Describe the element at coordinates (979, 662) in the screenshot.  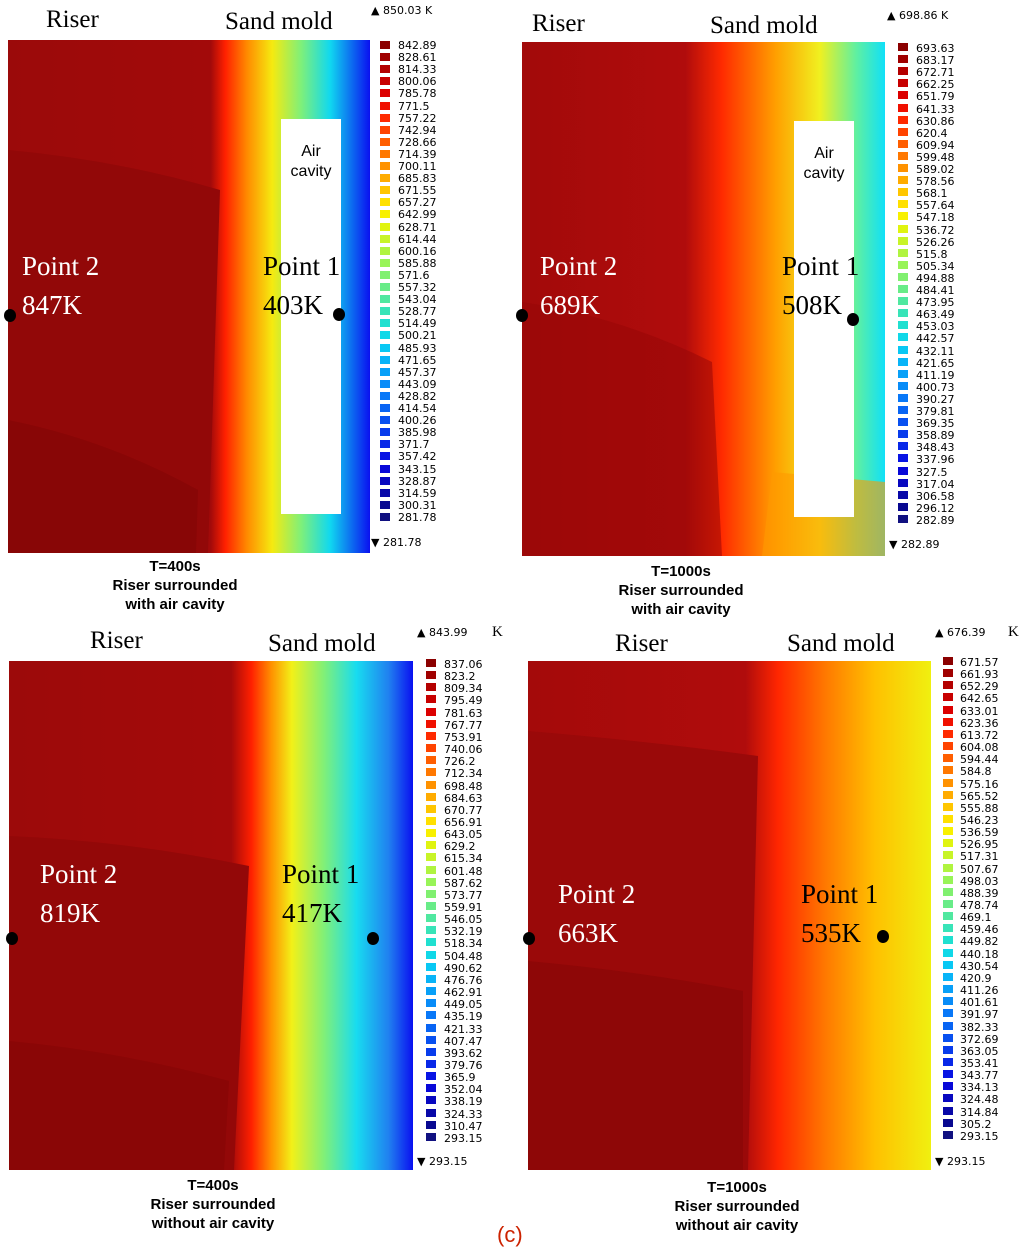
I see `colorbar-value: 671.57` at that location.